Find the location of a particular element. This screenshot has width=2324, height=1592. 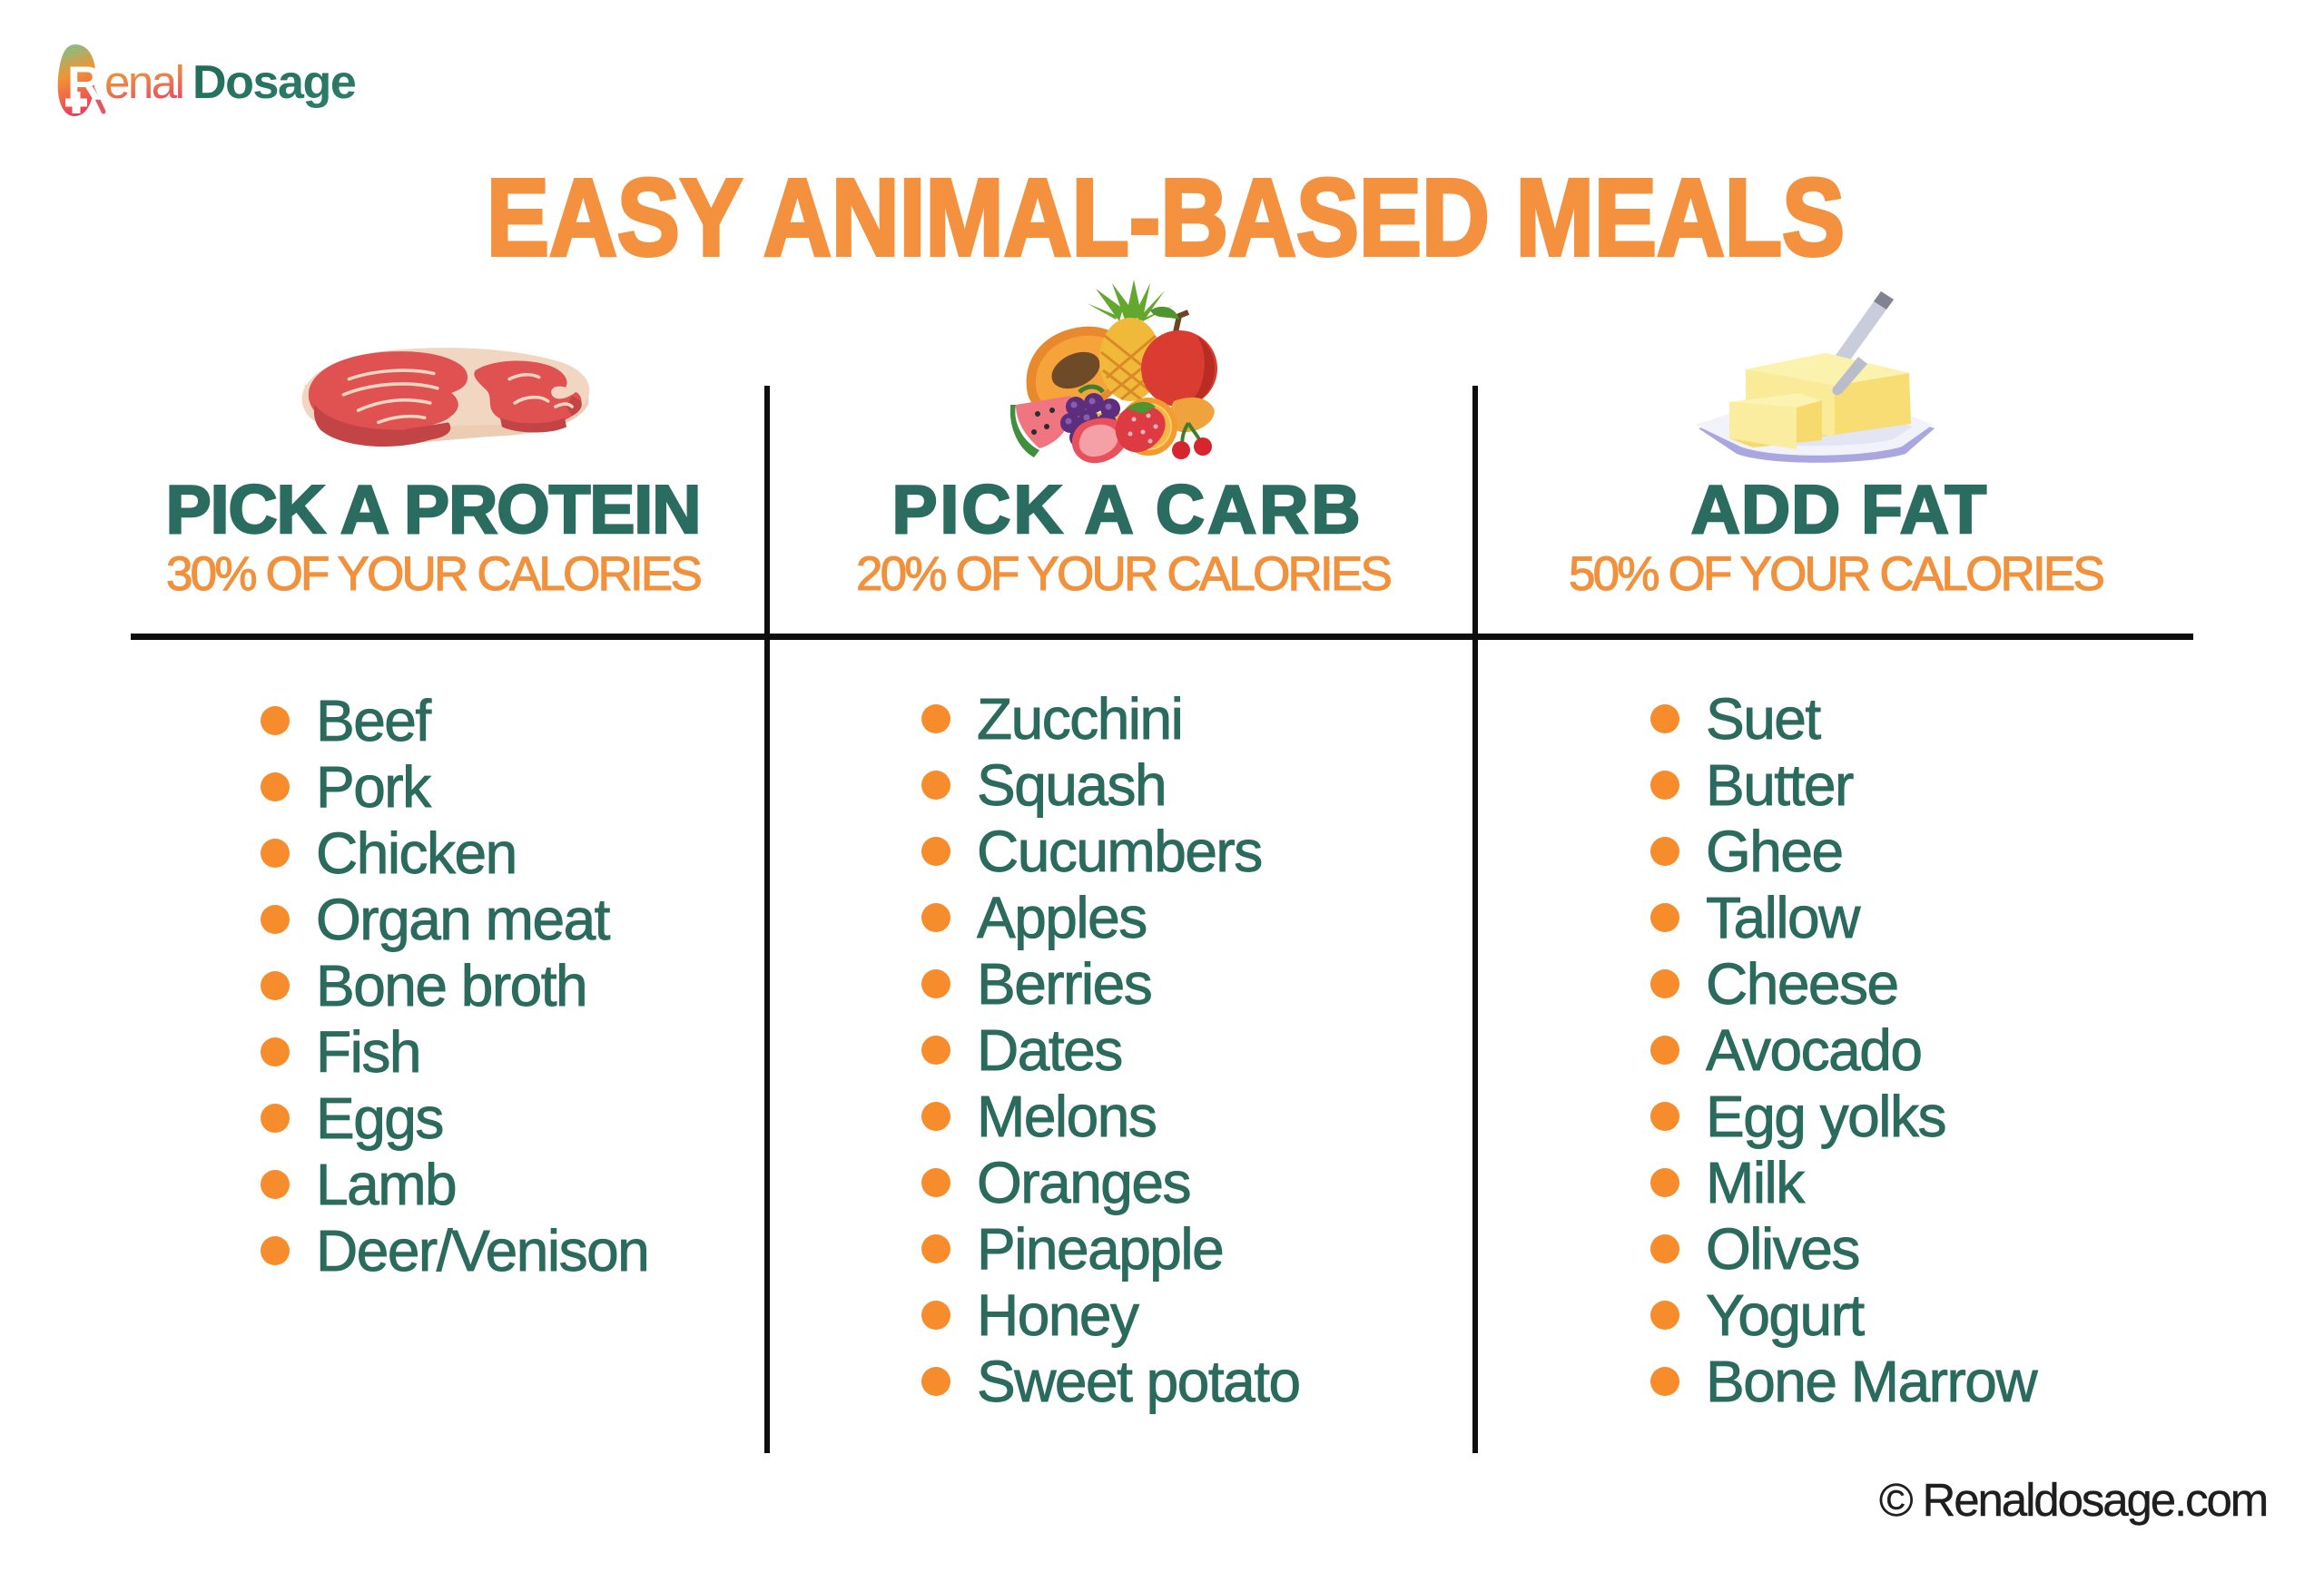

svg-text: enal is located at coordinates (143, 82).